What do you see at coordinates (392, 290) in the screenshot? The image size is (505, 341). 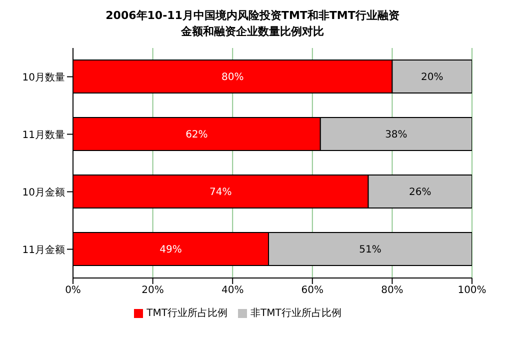 I see `x-tick-label: 80%` at bounding box center [392, 290].